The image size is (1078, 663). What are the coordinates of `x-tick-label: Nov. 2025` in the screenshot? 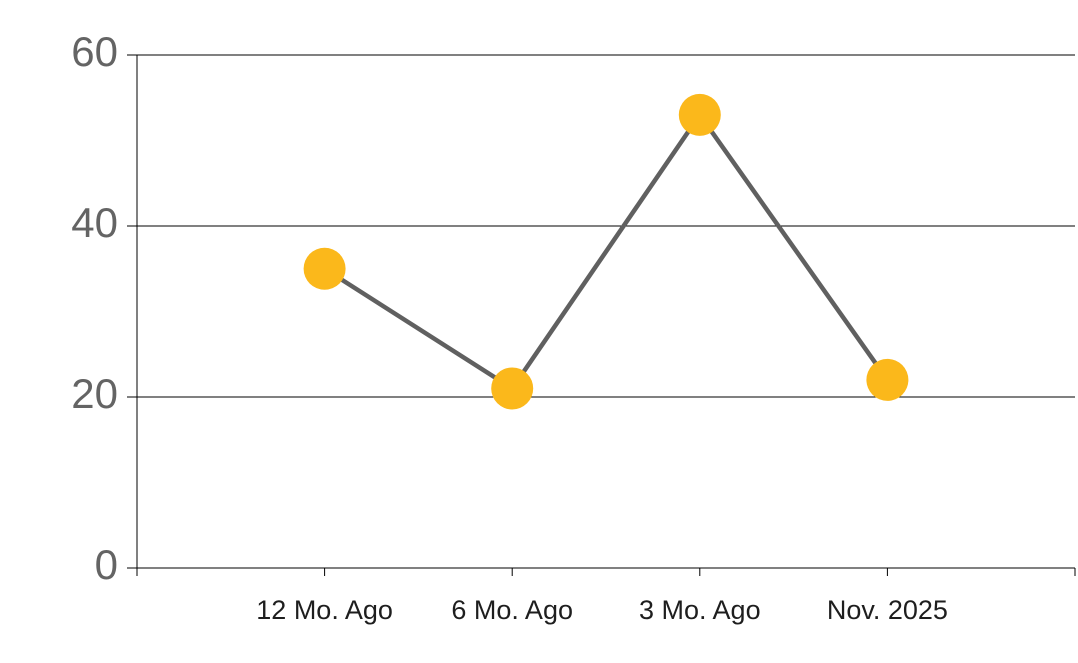 It's located at (887, 610).